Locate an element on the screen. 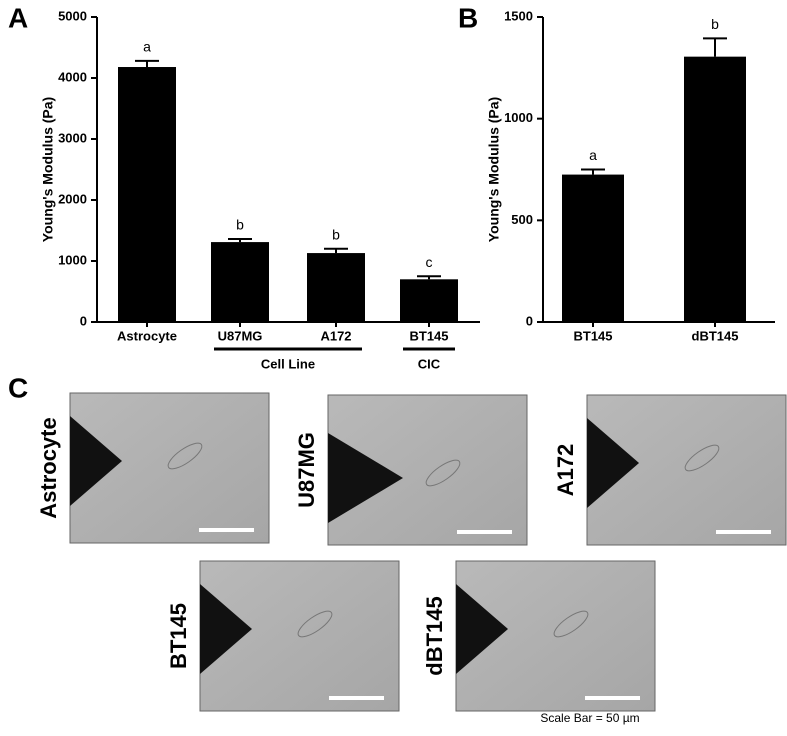 This screenshot has height=736, width=787. panel-label: A is located at coordinates (18, 17).